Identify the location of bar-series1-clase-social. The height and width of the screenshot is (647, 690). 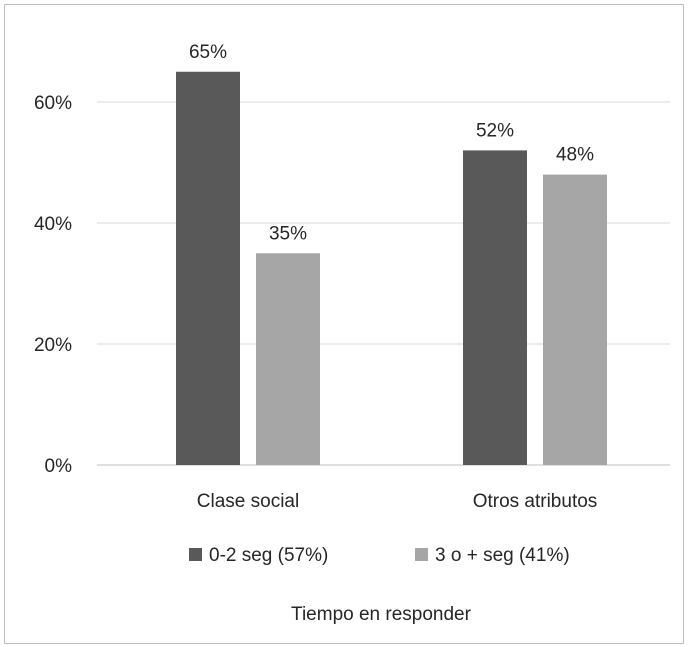
(208, 268).